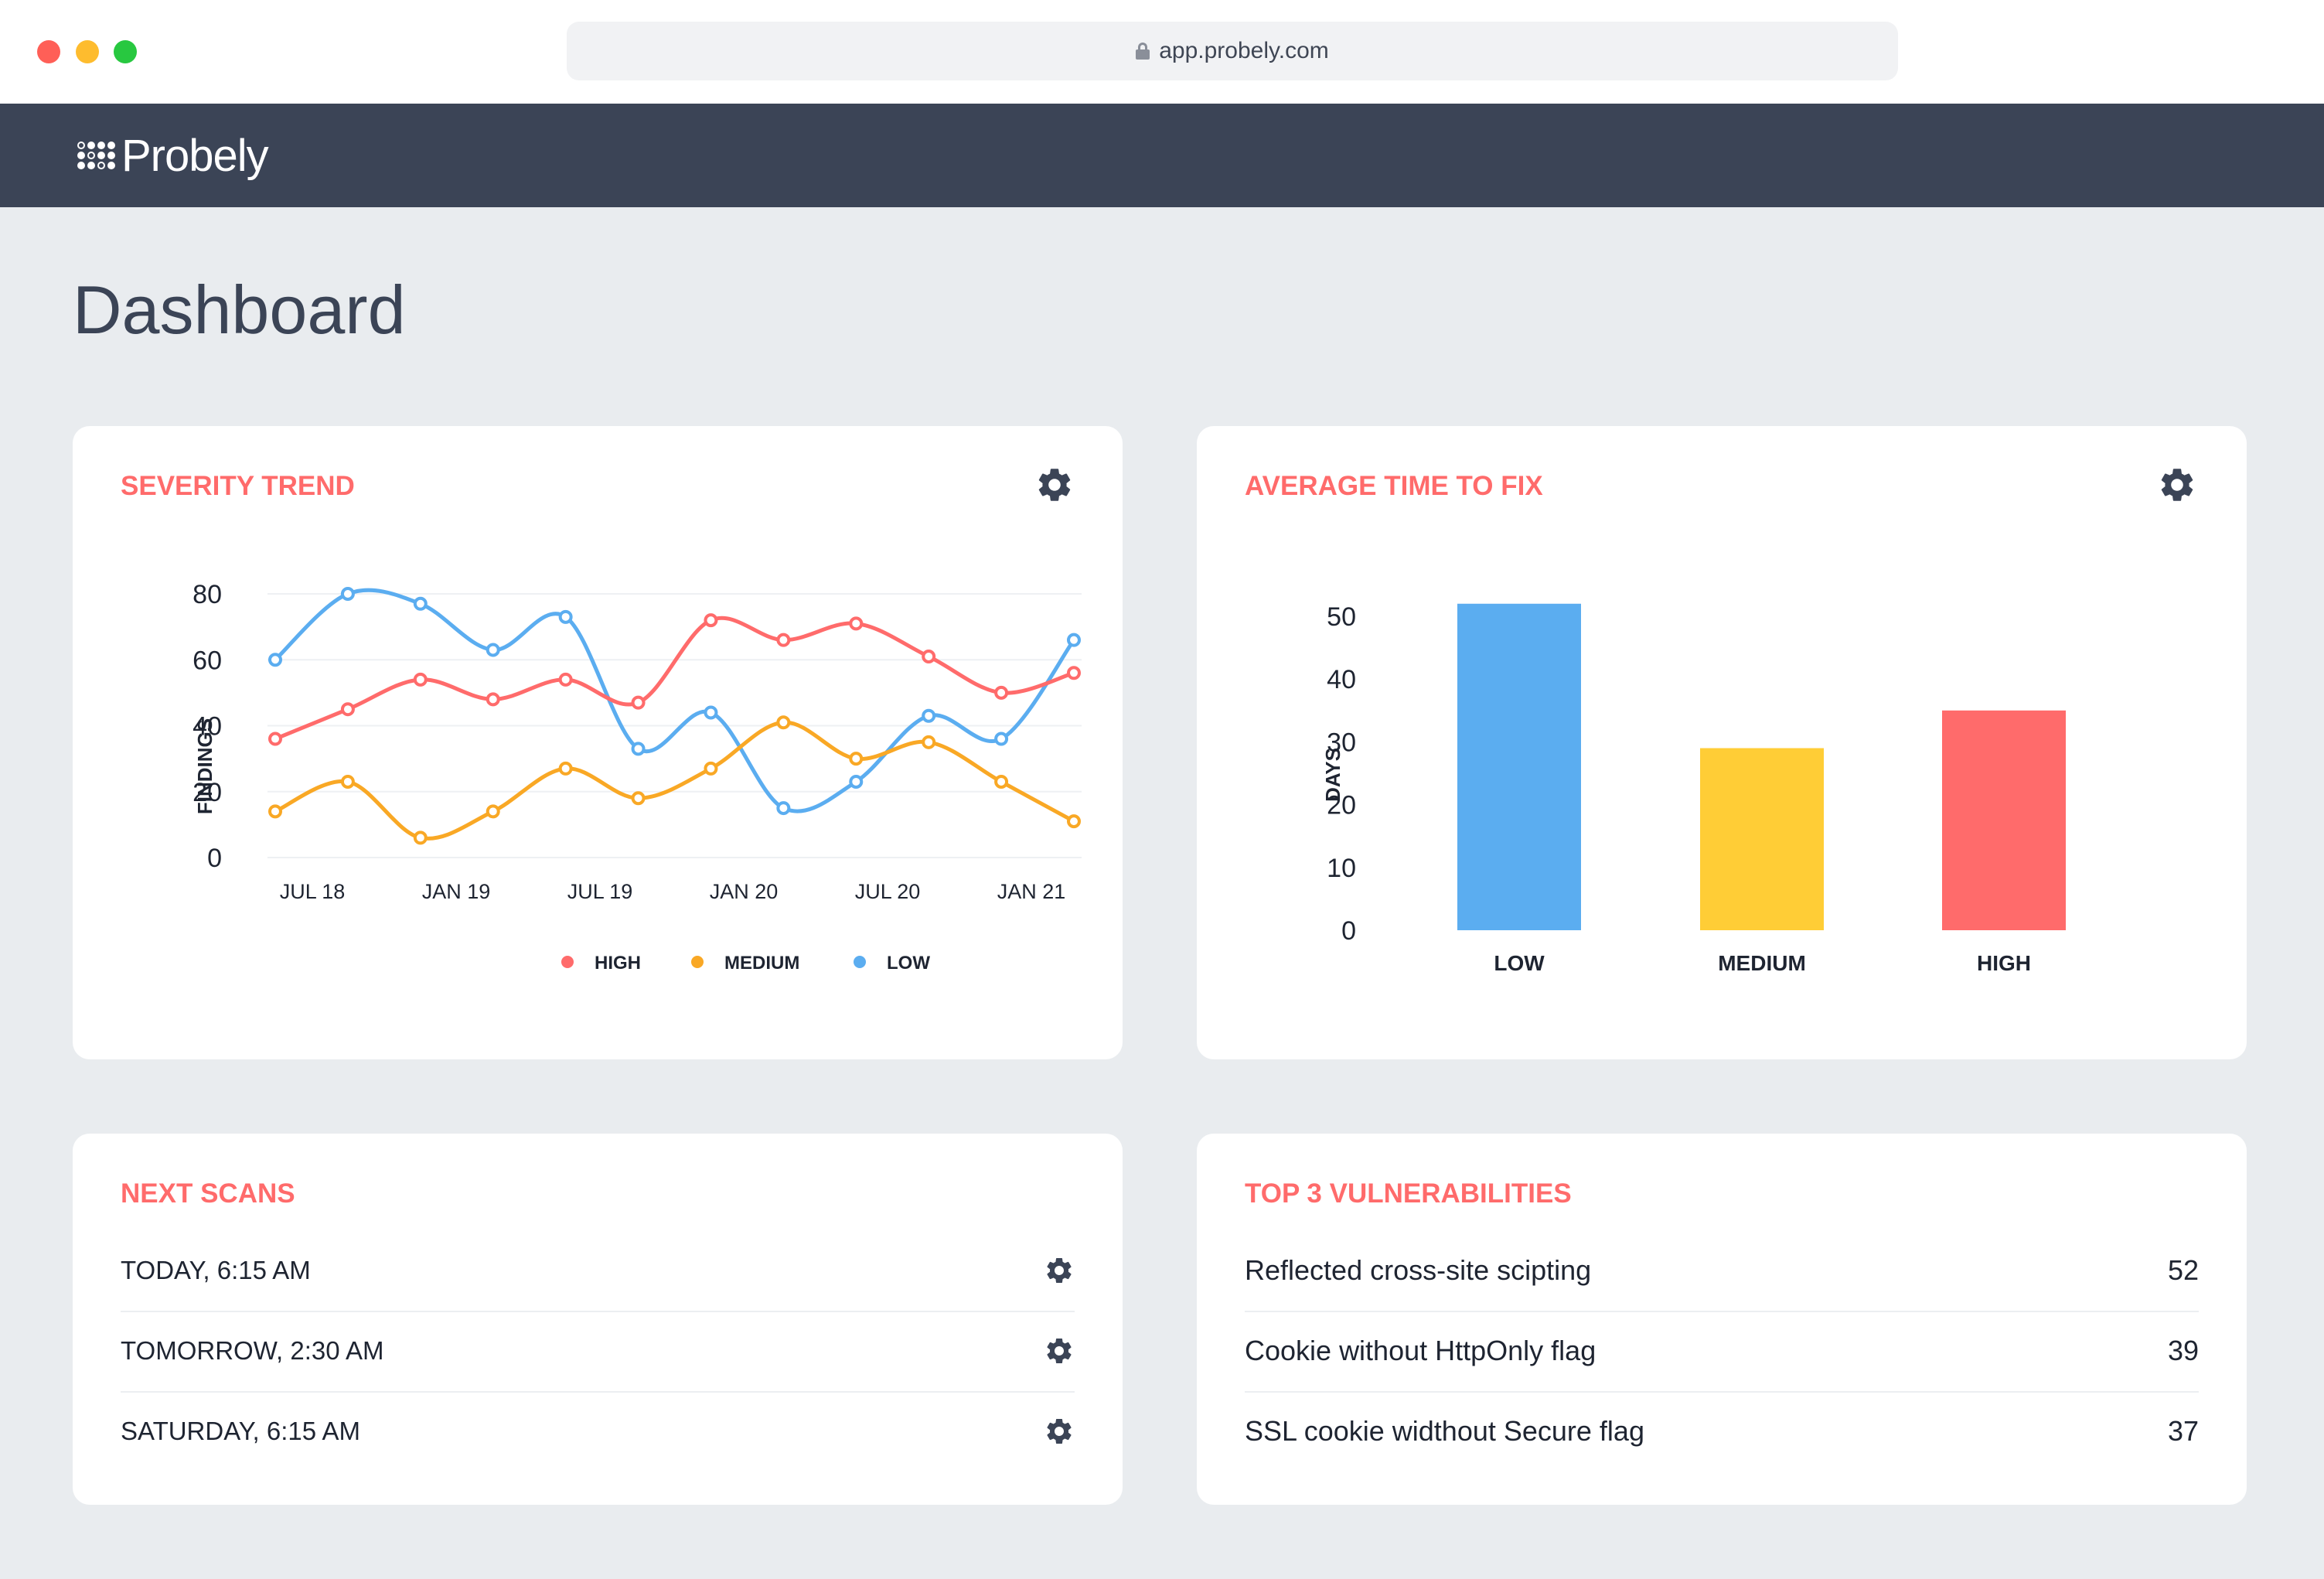  I want to click on scan-time: TOMORROW, 2:30 AM, so click(252, 1350).